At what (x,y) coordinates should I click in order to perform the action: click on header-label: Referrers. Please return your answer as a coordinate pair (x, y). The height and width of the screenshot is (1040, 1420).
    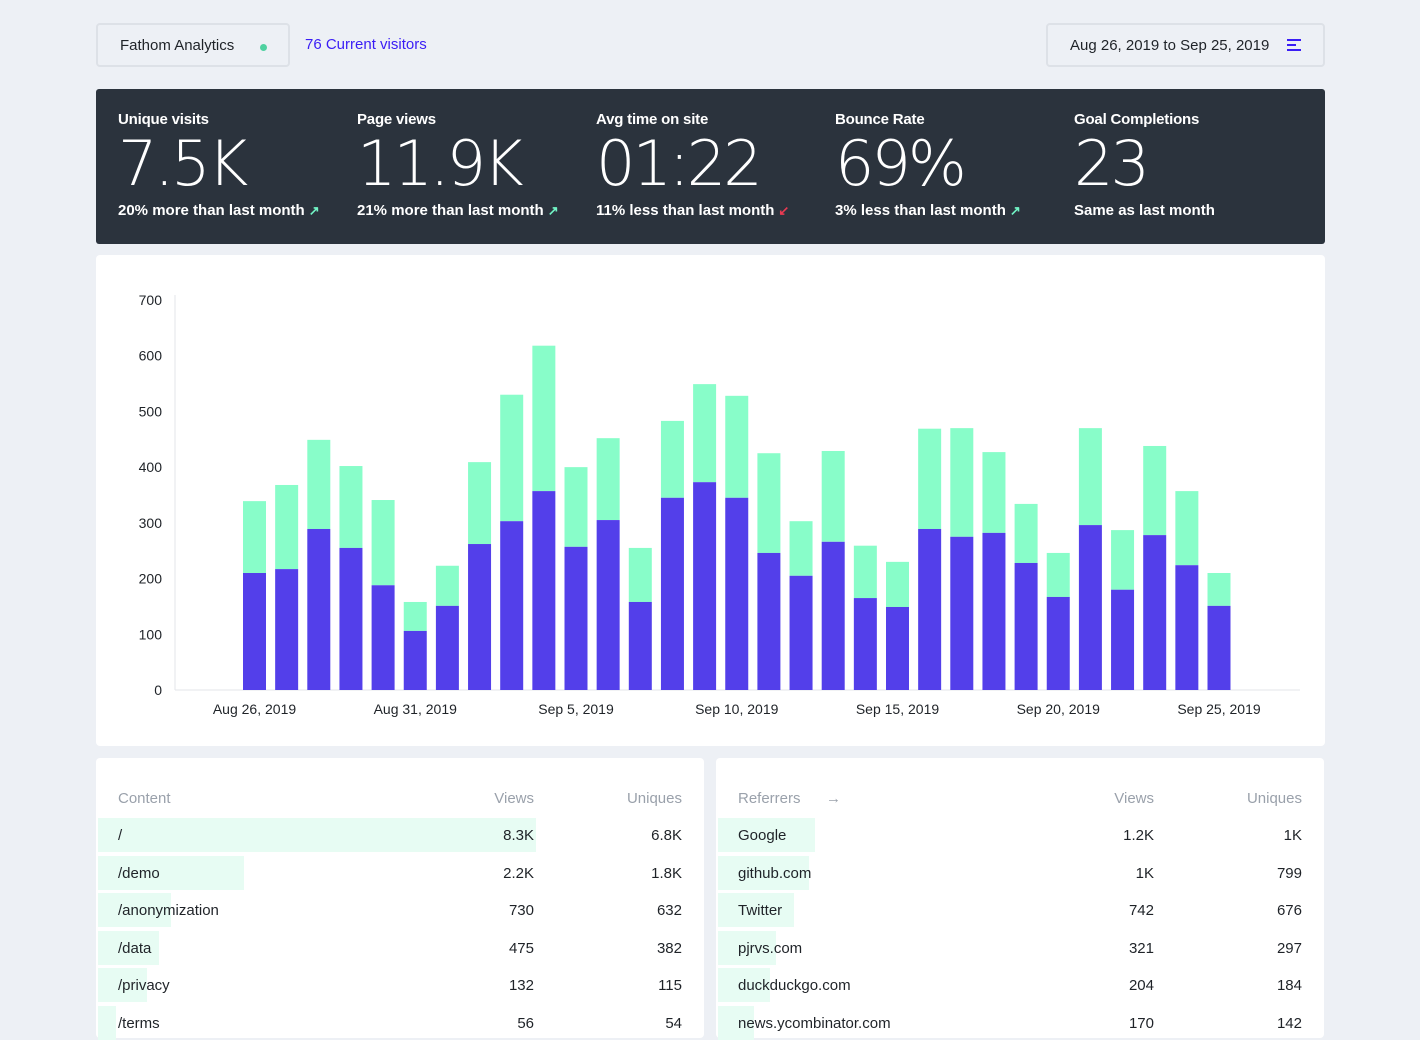
    Looking at the image, I should click on (769, 798).